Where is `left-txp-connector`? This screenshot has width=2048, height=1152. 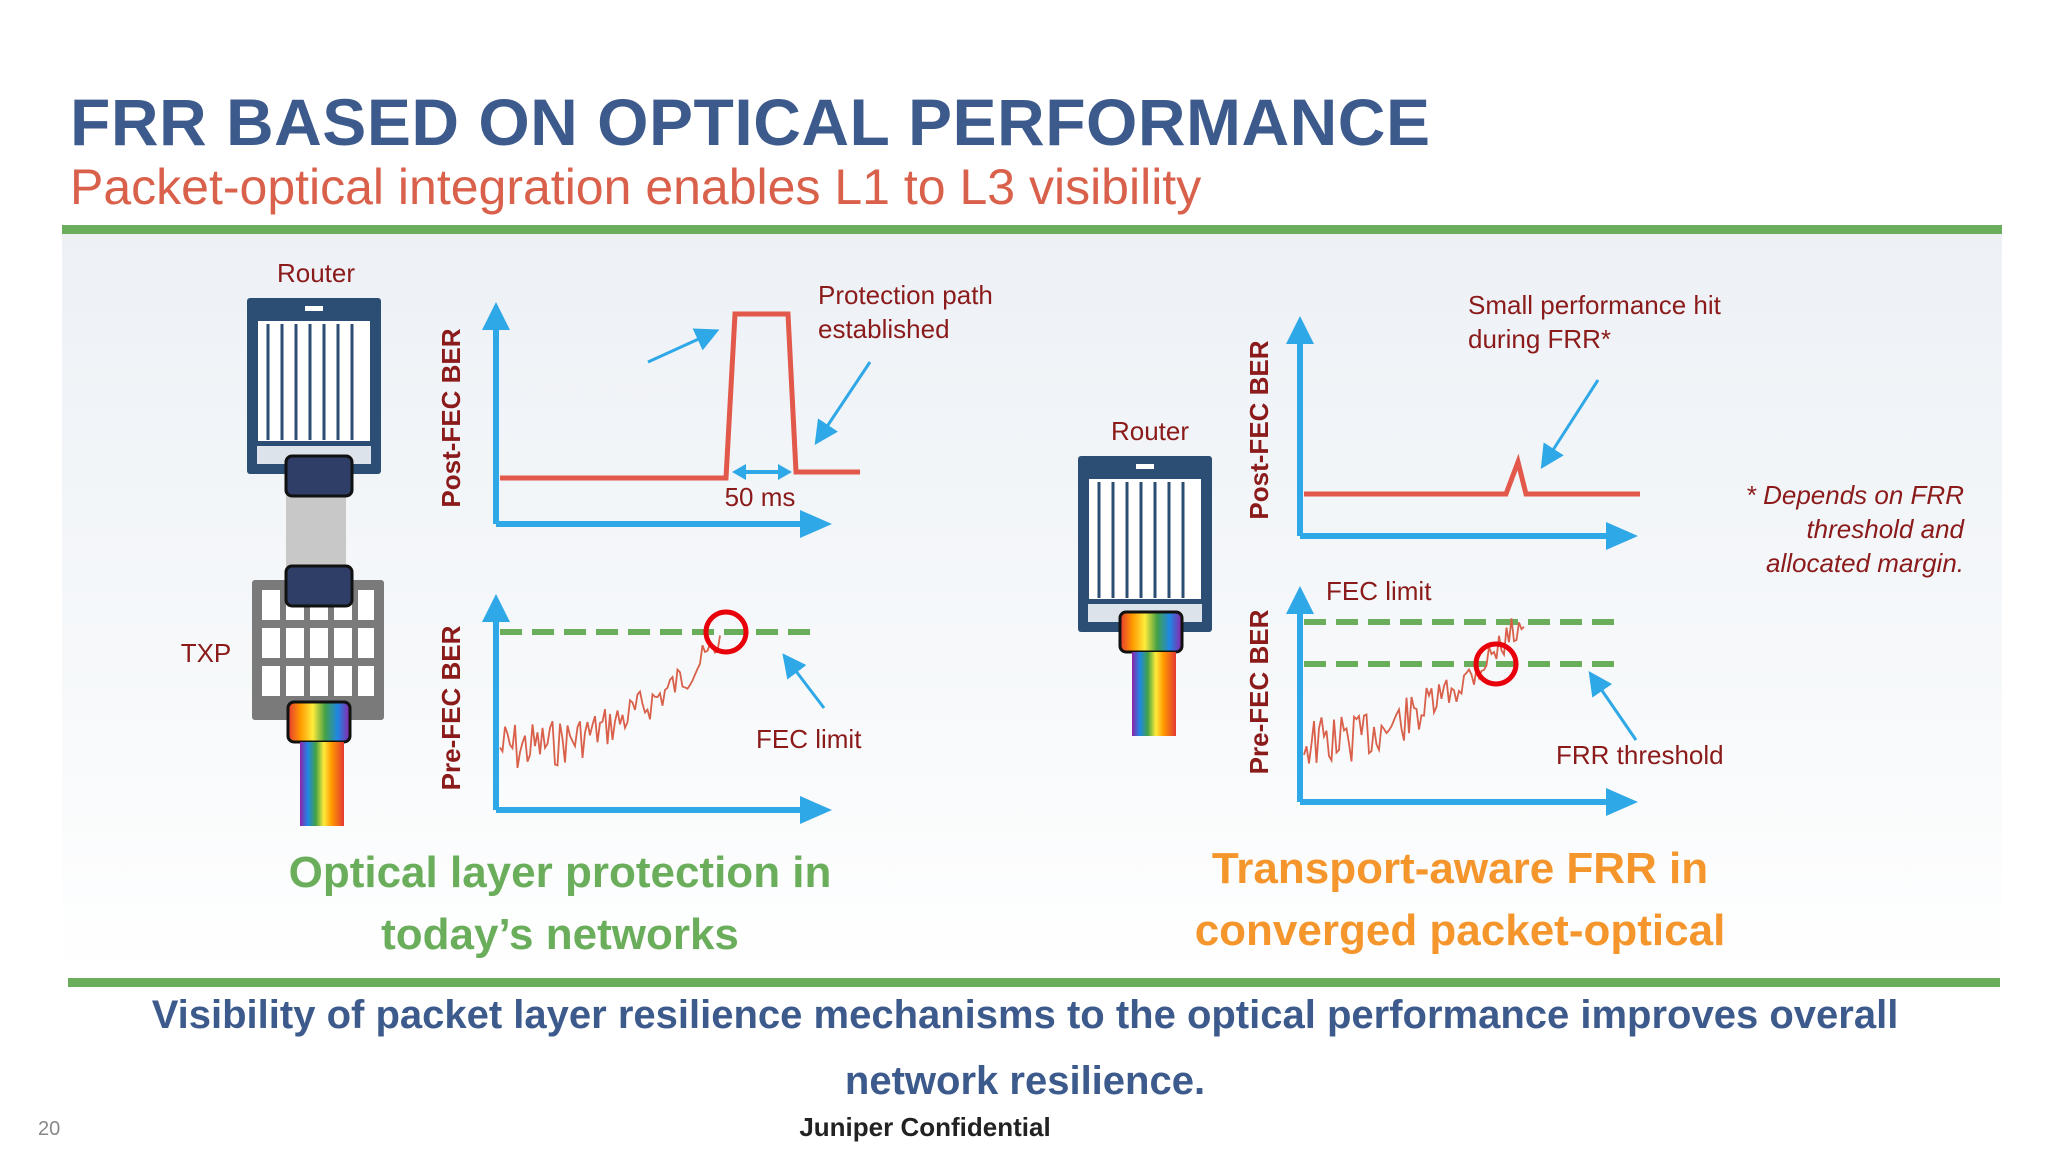
left-txp-connector is located at coordinates (319, 586).